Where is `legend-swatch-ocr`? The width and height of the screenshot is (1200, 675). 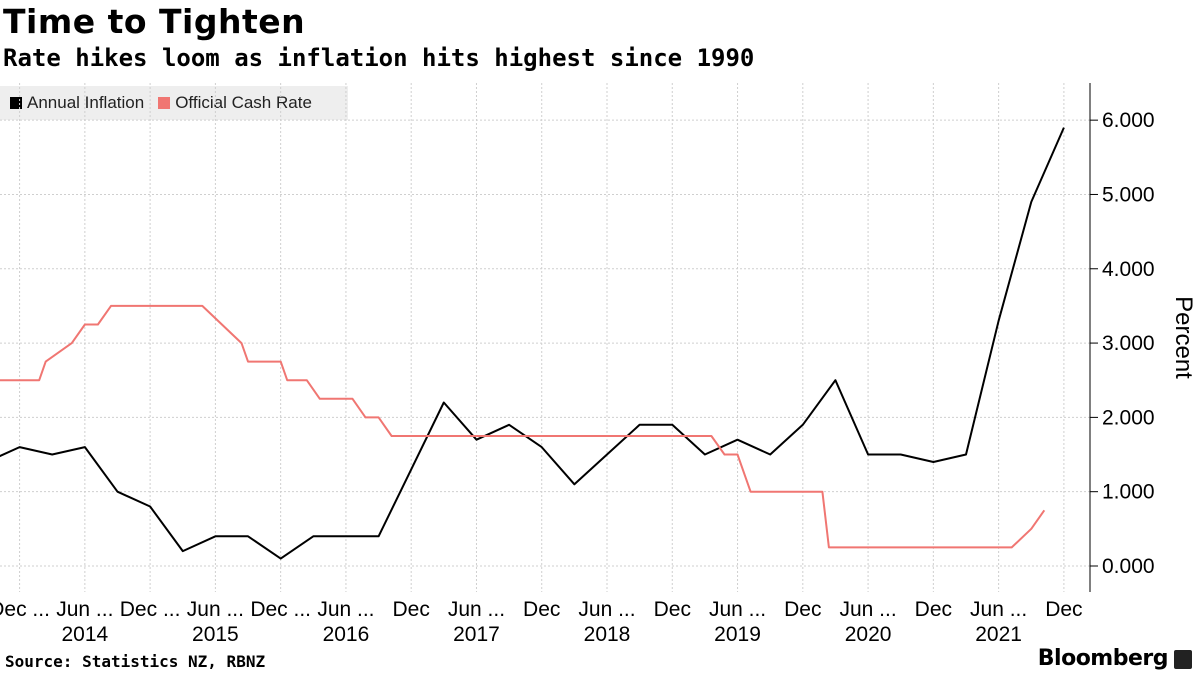 legend-swatch-ocr is located at coordinates (164, 103).